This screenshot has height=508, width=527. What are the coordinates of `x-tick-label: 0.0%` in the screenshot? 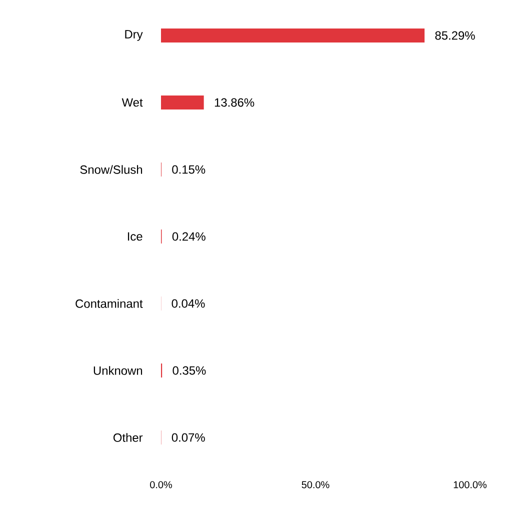 It's located at (161, 484).